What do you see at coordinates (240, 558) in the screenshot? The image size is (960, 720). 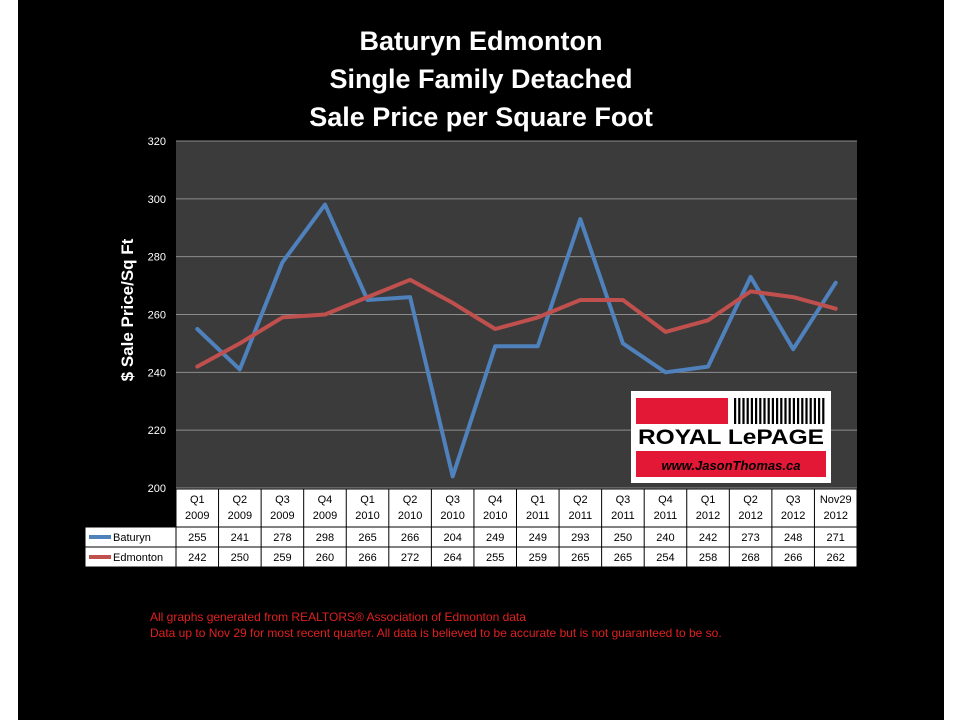 I see `data-value-edmonton: 250` at bounding box center [240, 558].